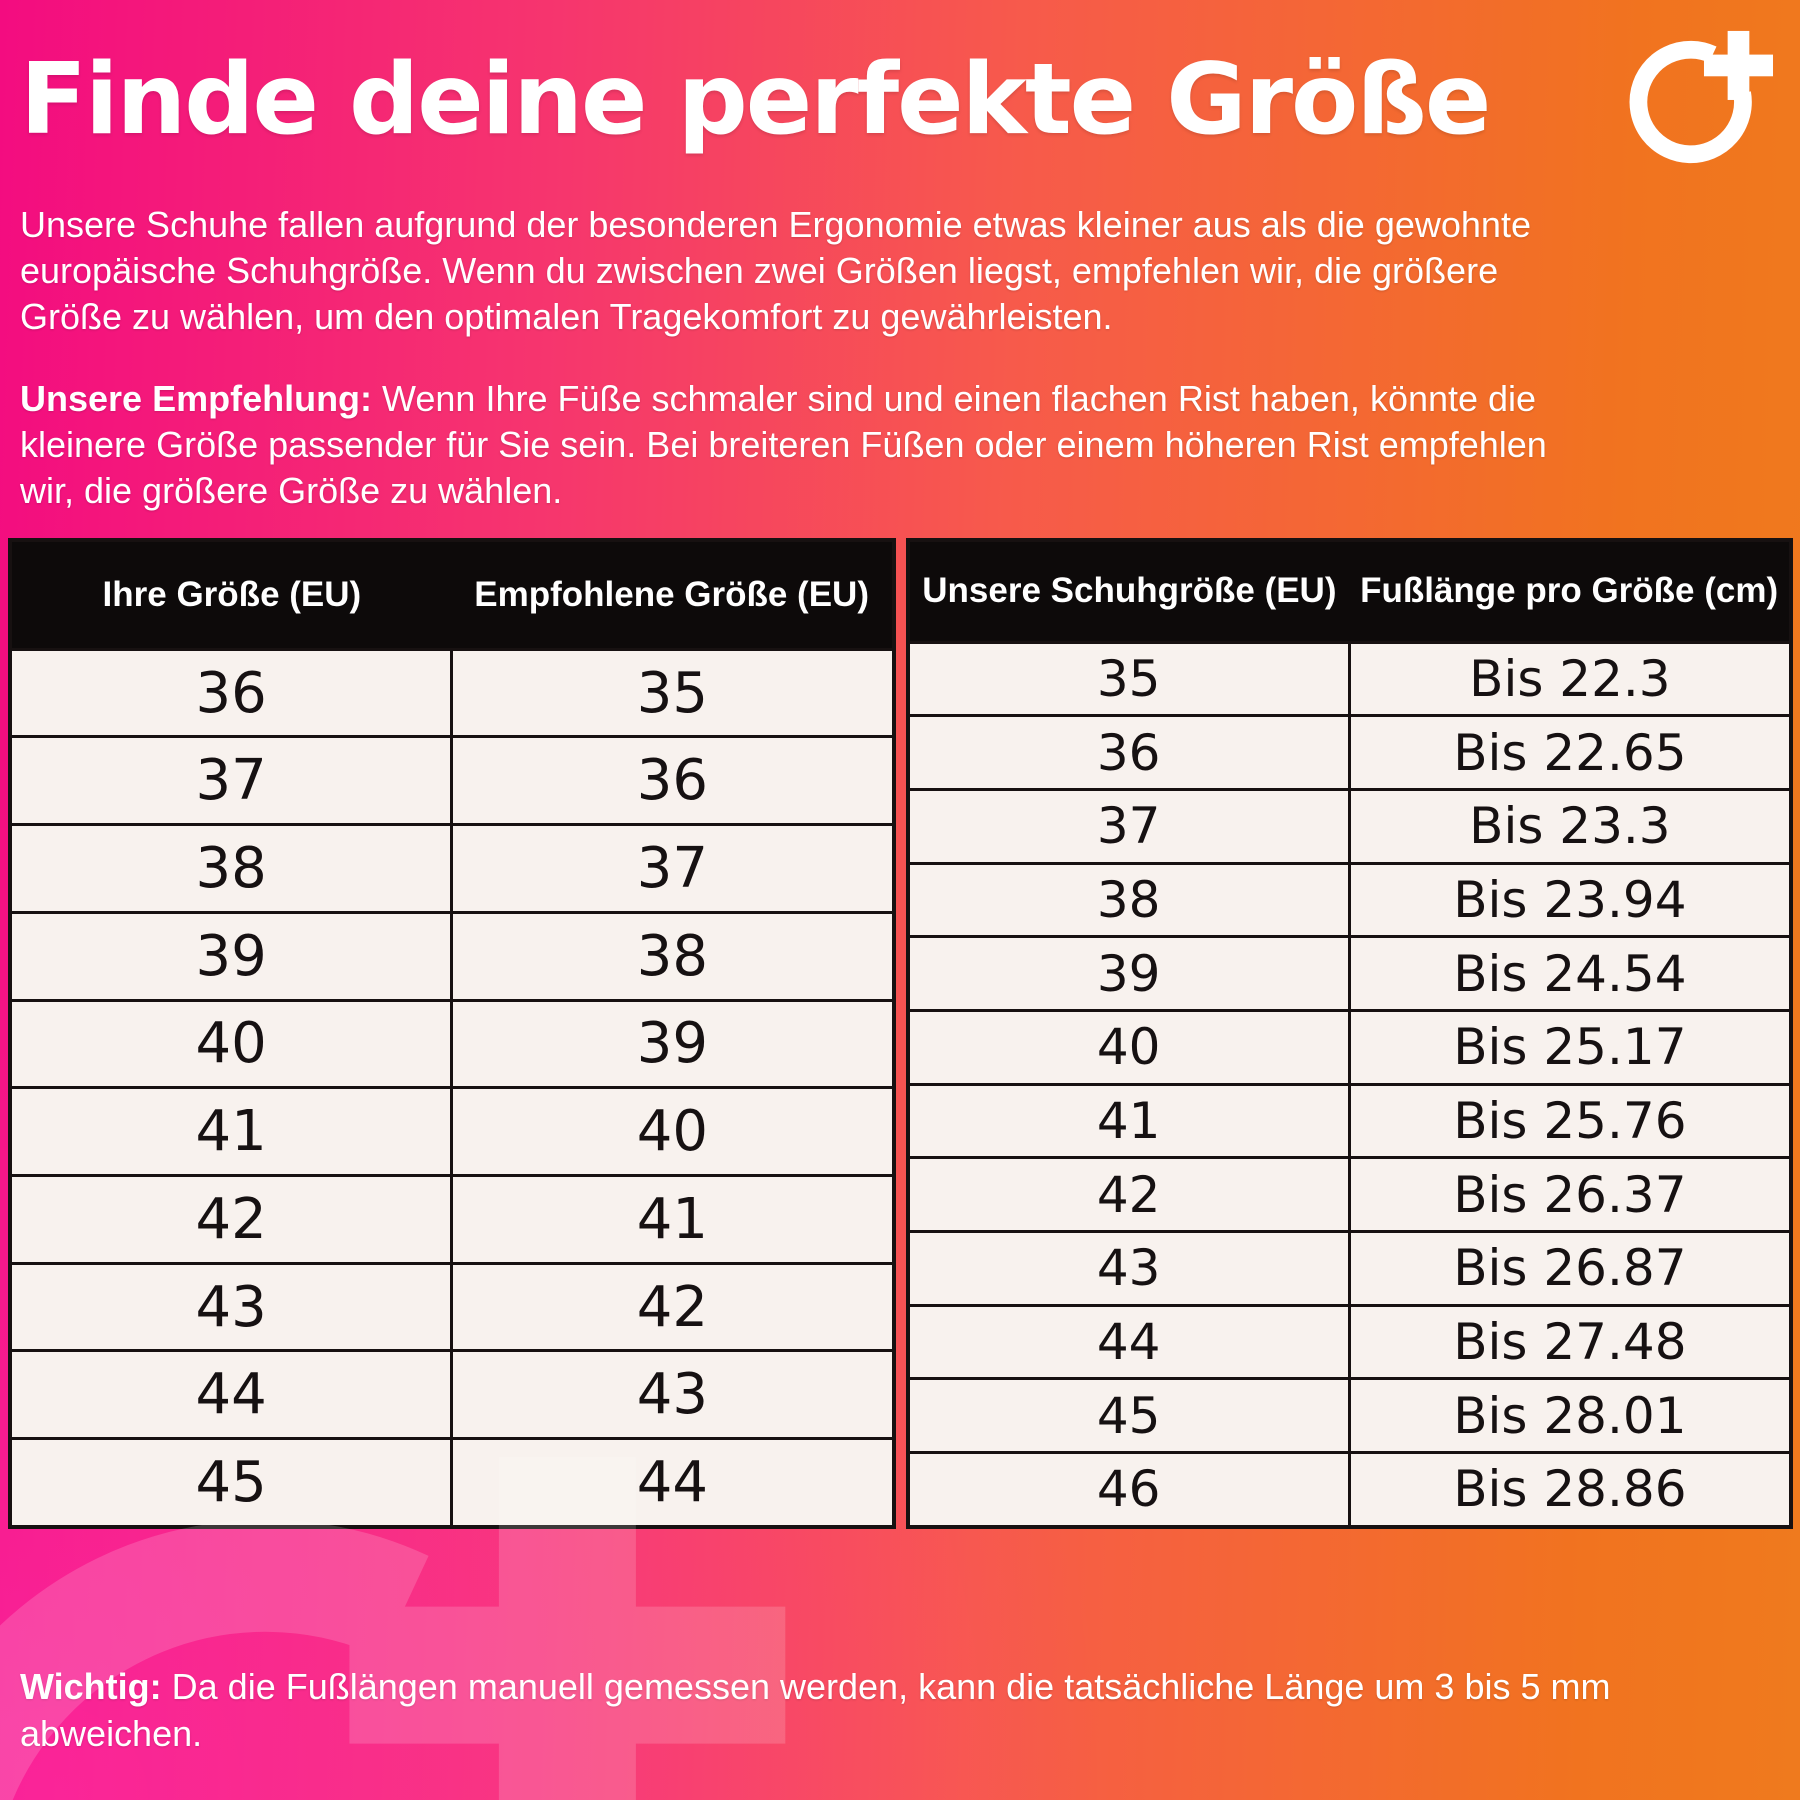 This screenshot has height=1800, width=1800. I want to click on table-row: 36 Bis 22.65, so click(1349, 751).